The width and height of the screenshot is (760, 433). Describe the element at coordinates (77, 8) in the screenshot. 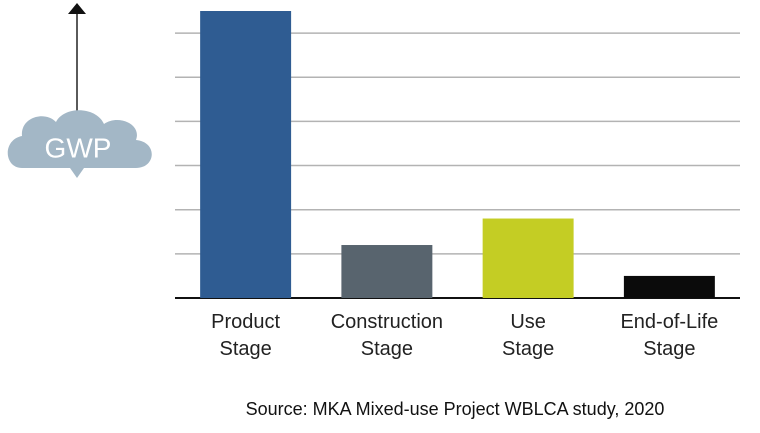

I see `arrow-head` at that location.